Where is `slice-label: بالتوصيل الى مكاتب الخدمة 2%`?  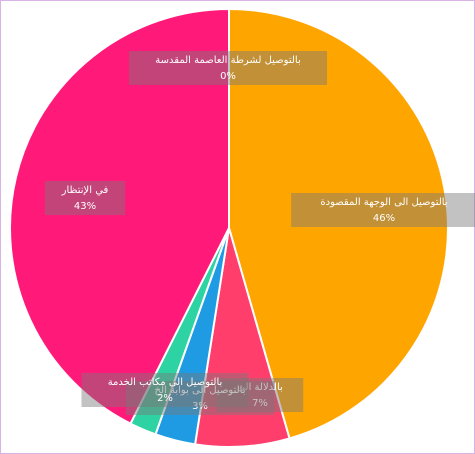
slice-label: بالتوصيل الى مكاتب الخدمة 2% is located at coordinates (165, 390).